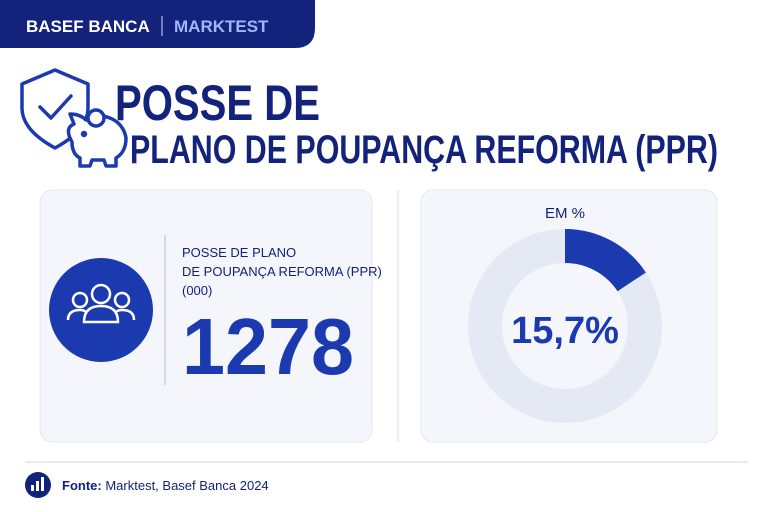  What do you see at coordinates (101, 303) in the screenshot?
I see `people-icon` at bounding box center [101, 303].